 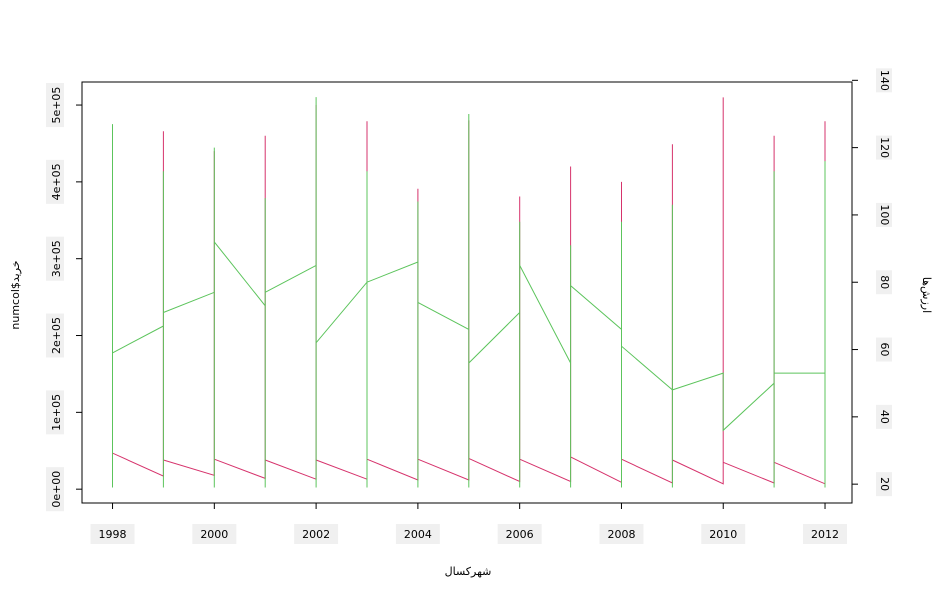 I want to click on y-tick-label: 2e+05, so click(x=56, y=335).